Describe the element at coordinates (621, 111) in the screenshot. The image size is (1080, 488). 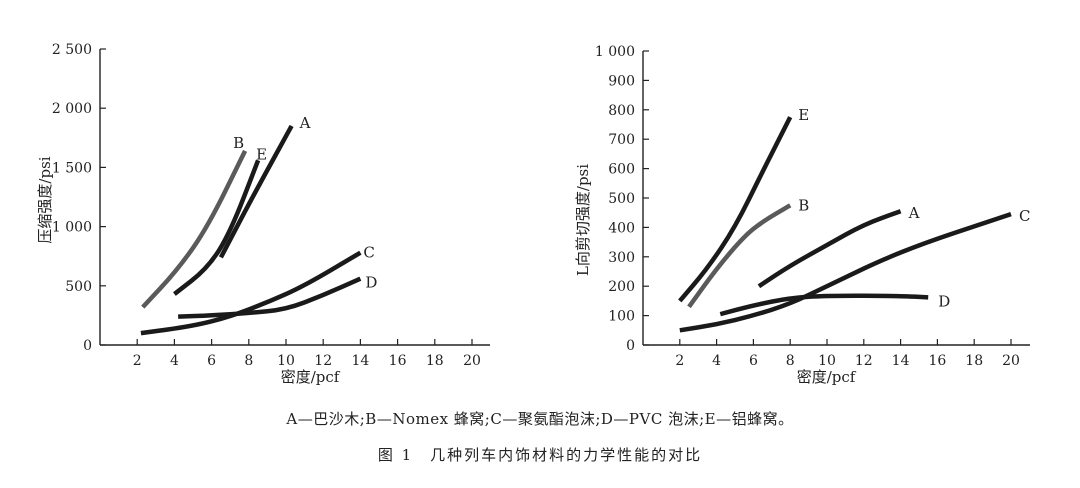
I see `y-tick-label: 800` at that location.